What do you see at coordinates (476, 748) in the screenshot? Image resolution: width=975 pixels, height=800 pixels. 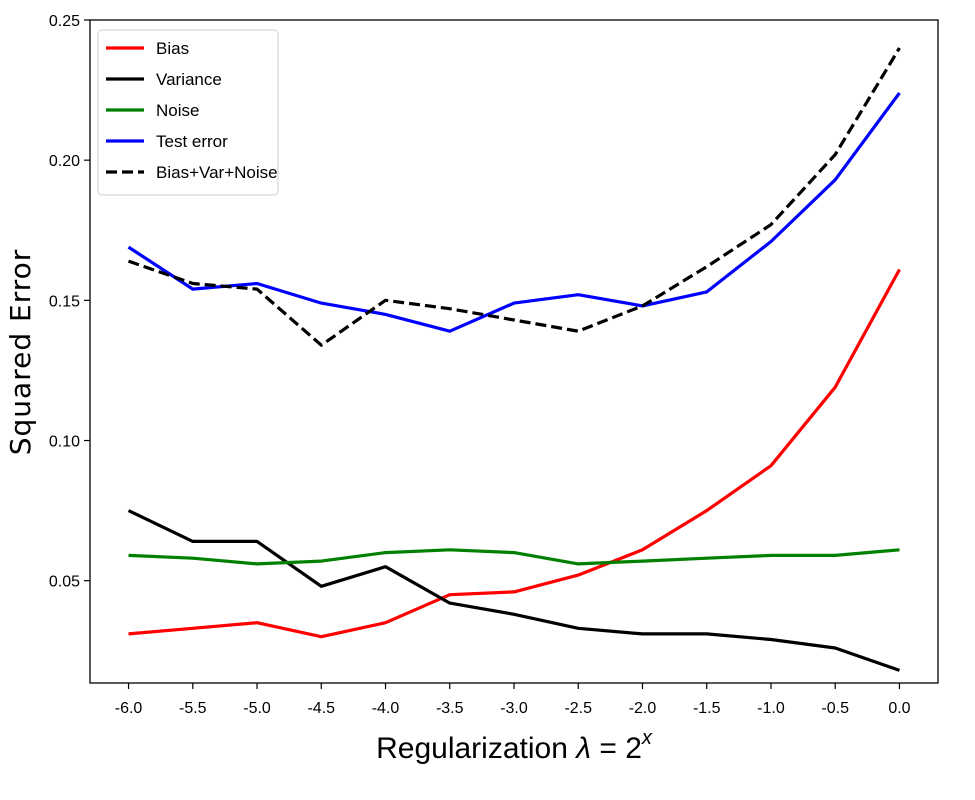 I see `x-axis-label-prefix: Regularization` at bounding box center [476, 748].